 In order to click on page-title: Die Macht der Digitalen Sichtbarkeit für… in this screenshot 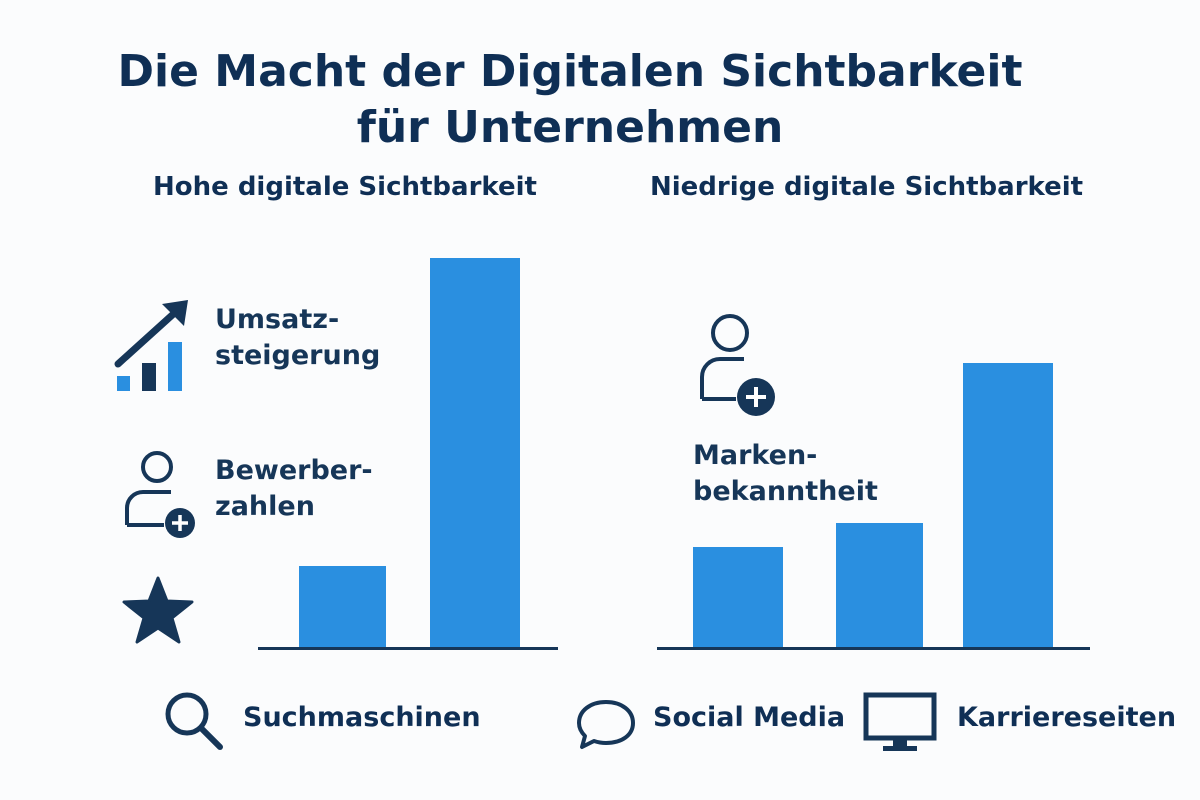, I will do `click(570, 99)`.